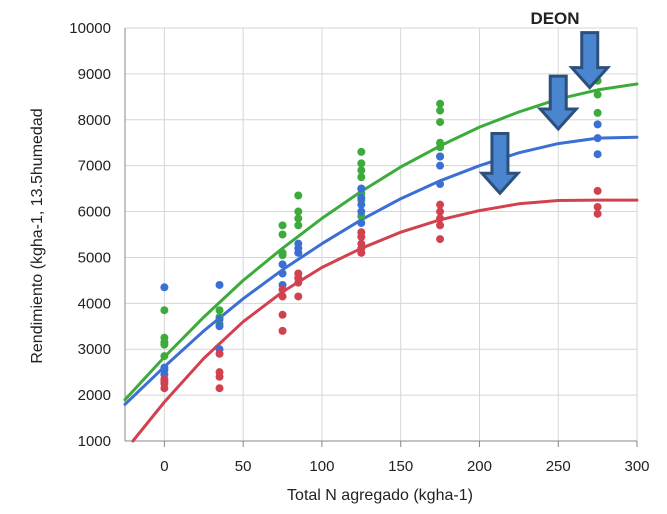  What do you see at coordinates (321, 466) in the screenshot?
I see `x-tick-label: 100` at bounding box center [321, 466].